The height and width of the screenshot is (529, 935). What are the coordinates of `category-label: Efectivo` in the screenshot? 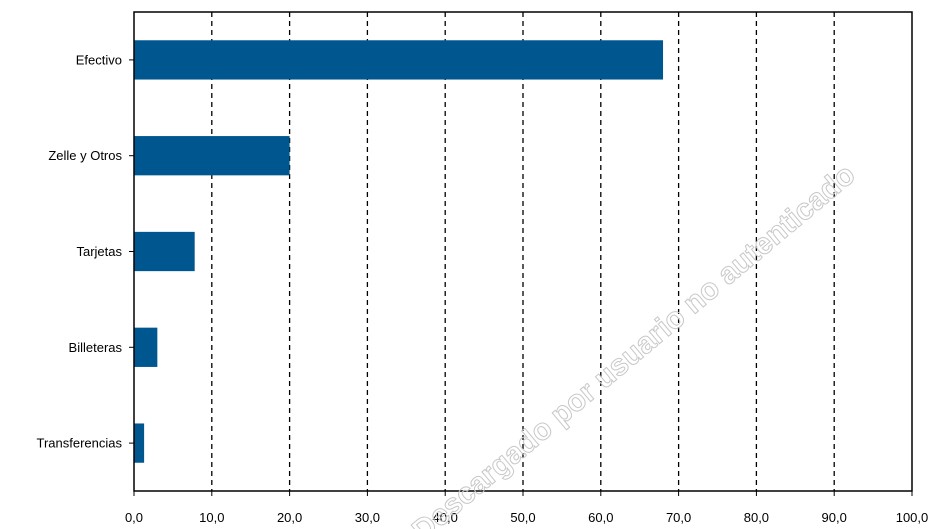 It's located at (99, 59).